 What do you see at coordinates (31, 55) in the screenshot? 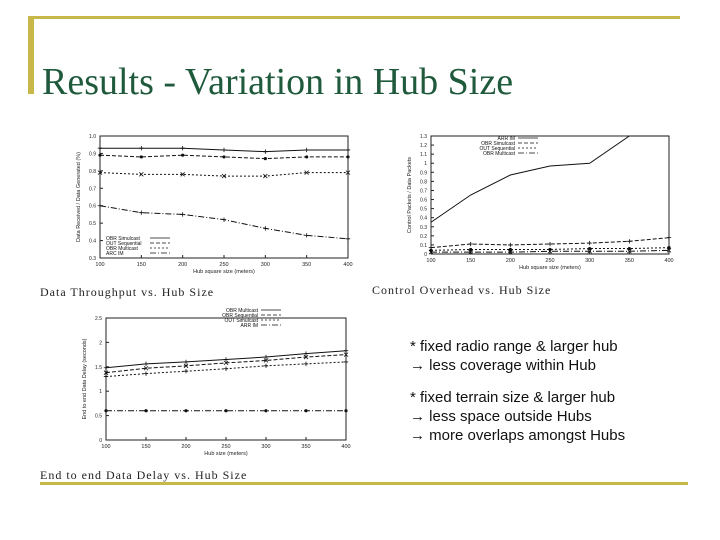
I see `decorative-vertical-bar` at bounding box center [31, 55].